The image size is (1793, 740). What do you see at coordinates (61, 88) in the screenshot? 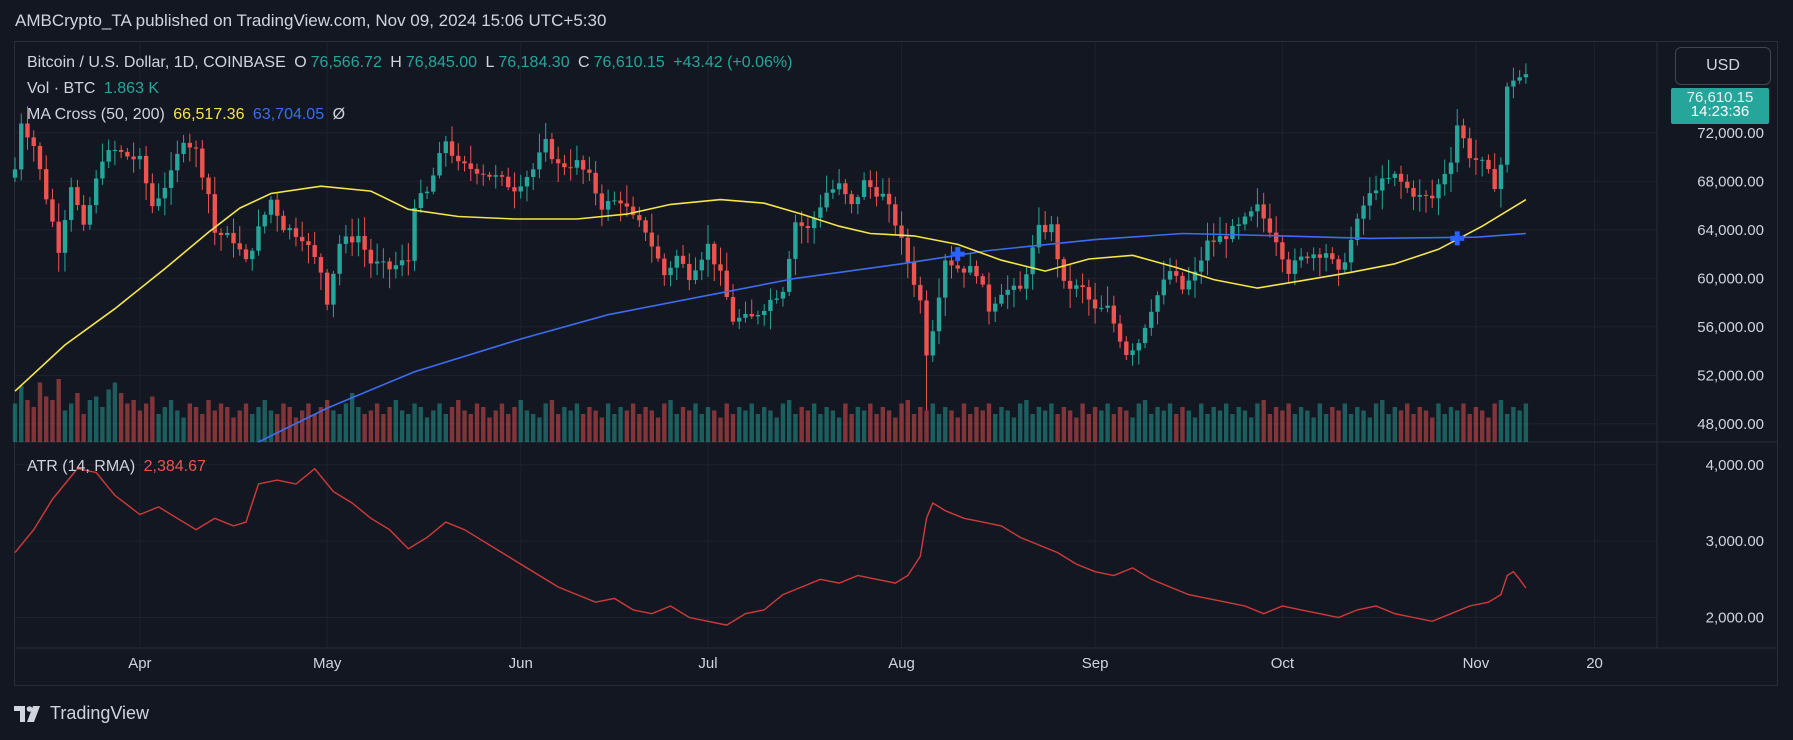
I see `volume-label: Vol · BTC` at bounding box center [61, 88].